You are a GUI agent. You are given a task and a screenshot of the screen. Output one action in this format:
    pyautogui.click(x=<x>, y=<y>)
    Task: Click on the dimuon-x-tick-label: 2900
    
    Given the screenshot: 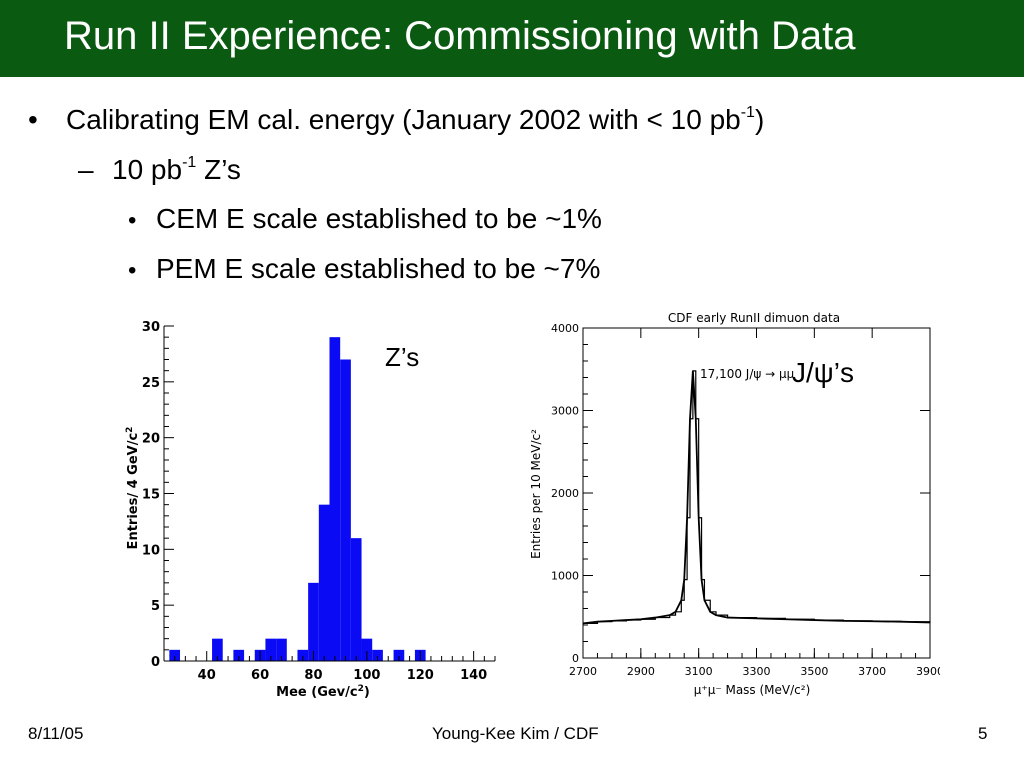 What is the action you would take?
    pyautogui.click(x=641, y=671)
    